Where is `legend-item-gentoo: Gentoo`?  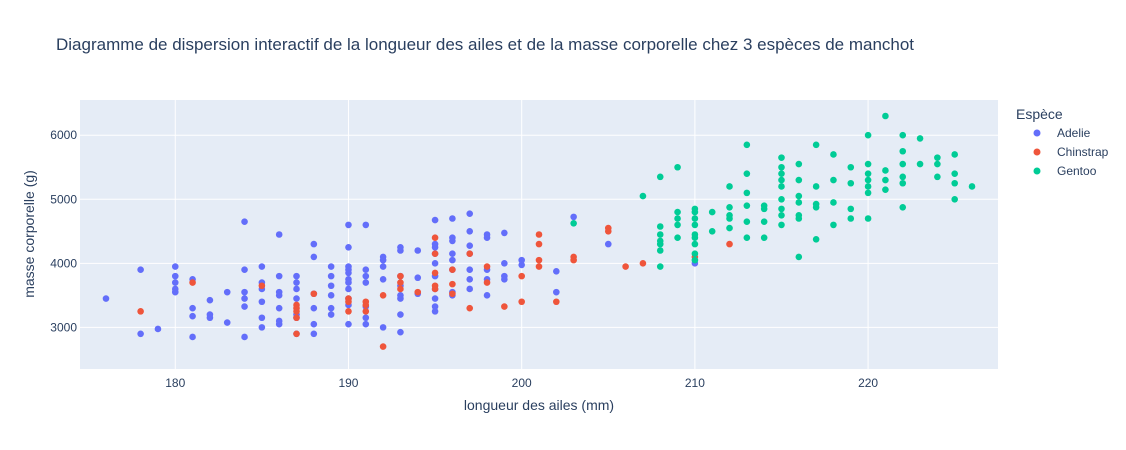
legend-item-gentoo: Gentoo is located at coordinates (1065, 171).